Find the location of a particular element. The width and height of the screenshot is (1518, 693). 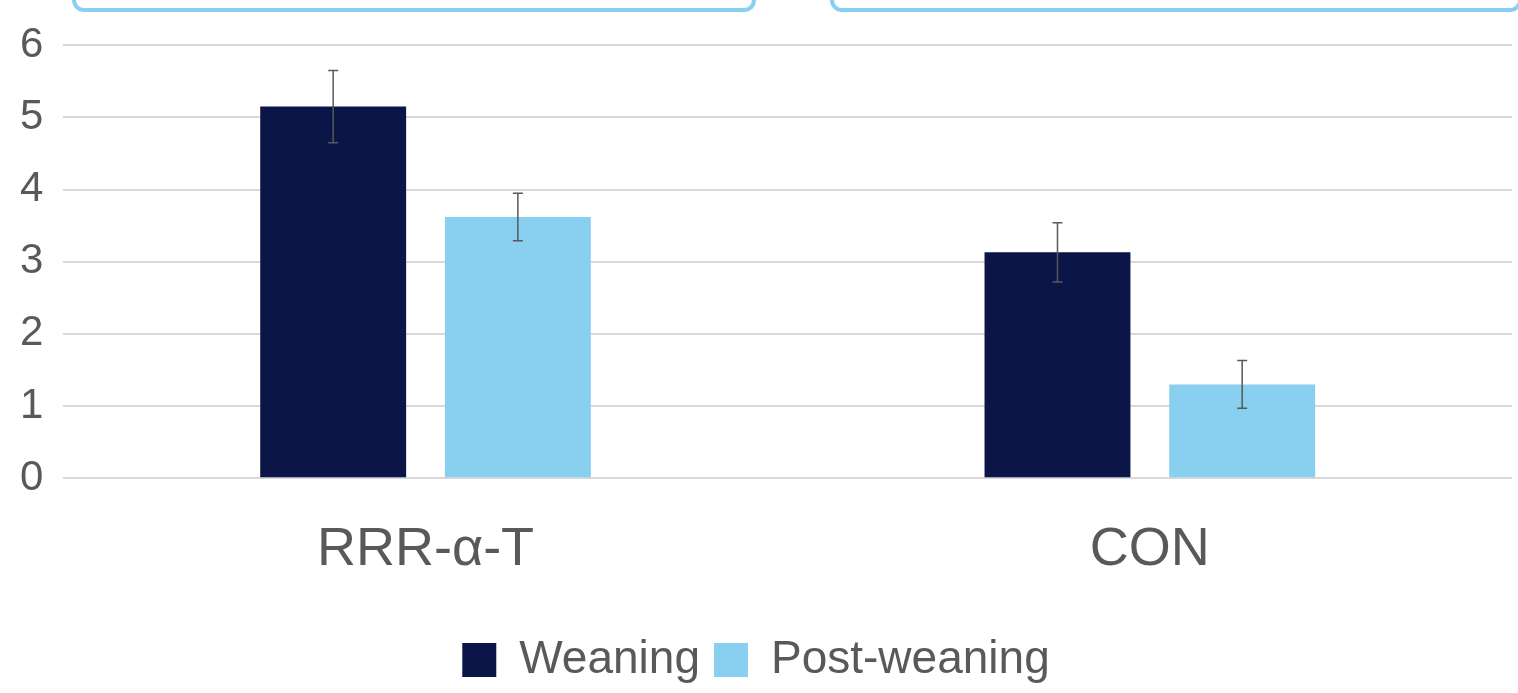

x-tick-label: RRR-α-T is located at coordinates (425, 546).